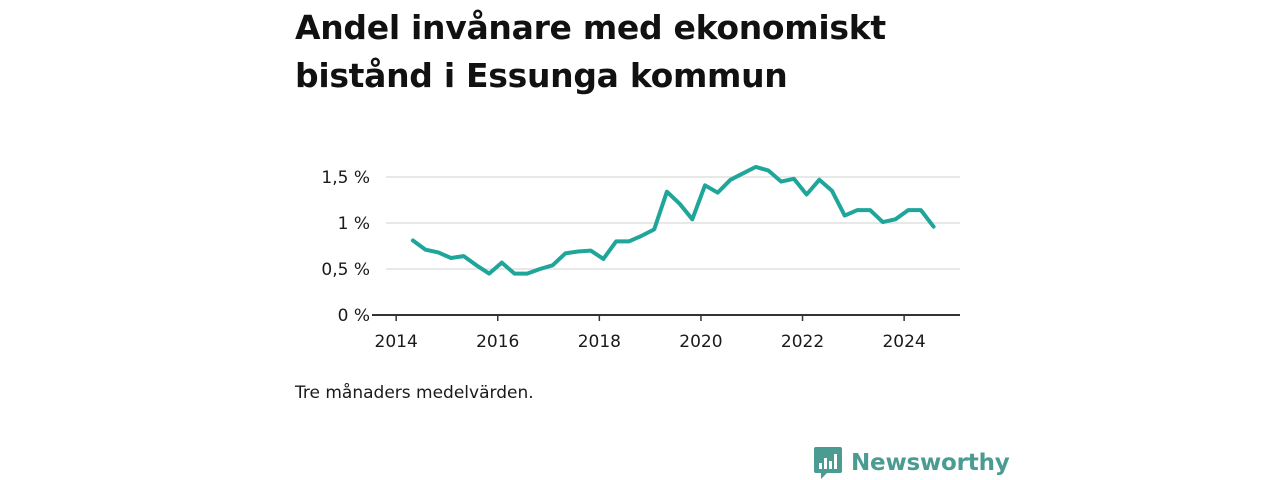 This screenshot has width=1280, height=480. I want to click on x-tick-label: 2022, so click(802, 342).